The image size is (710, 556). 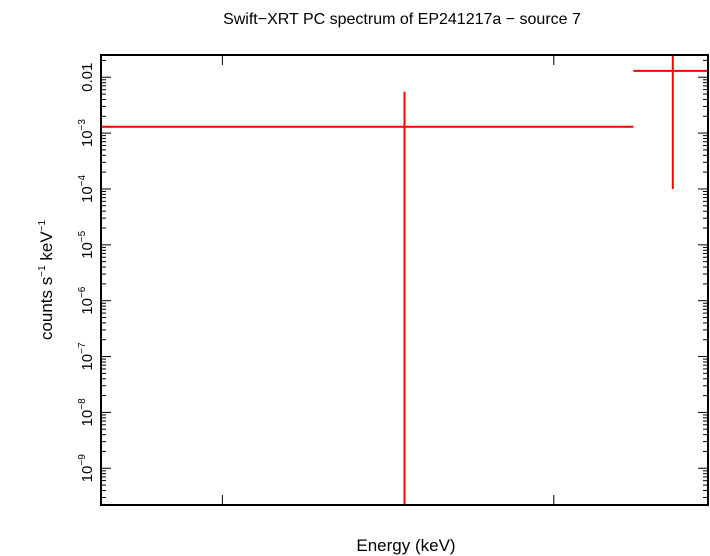 What do you see at coordinates (86, 356) in the screenshot?
I see `y-tick-label: 10−7` at bounding box center [86, 356].